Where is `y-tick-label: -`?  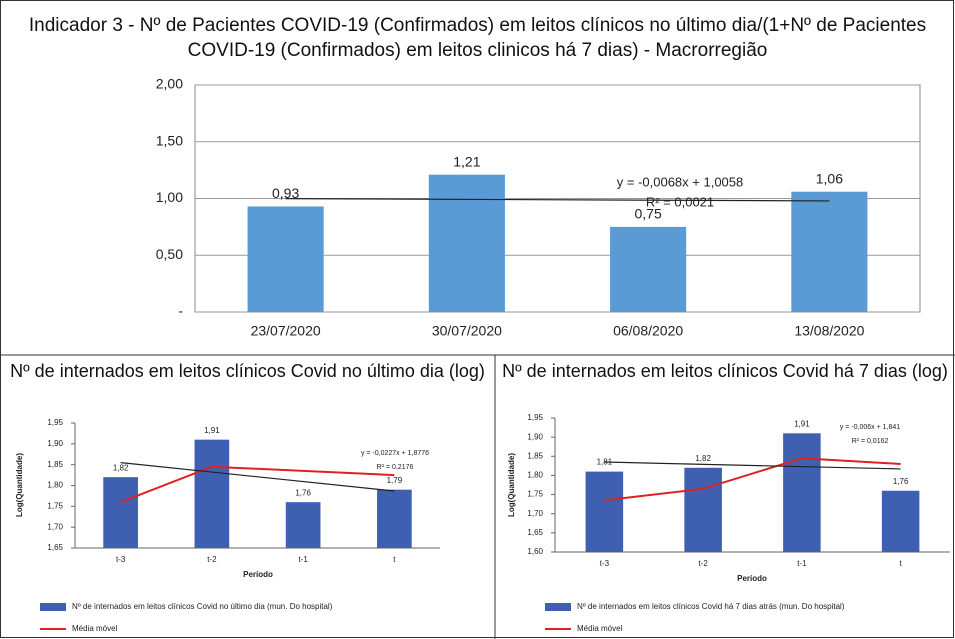 y-tick-label: - is located at coordinates (180, 311).